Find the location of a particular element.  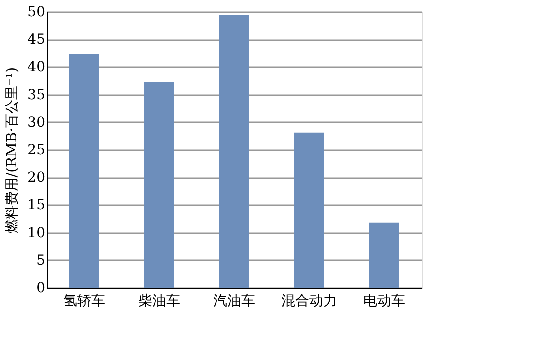

y-tick-label: 5 is located at coordinates (41, 260).